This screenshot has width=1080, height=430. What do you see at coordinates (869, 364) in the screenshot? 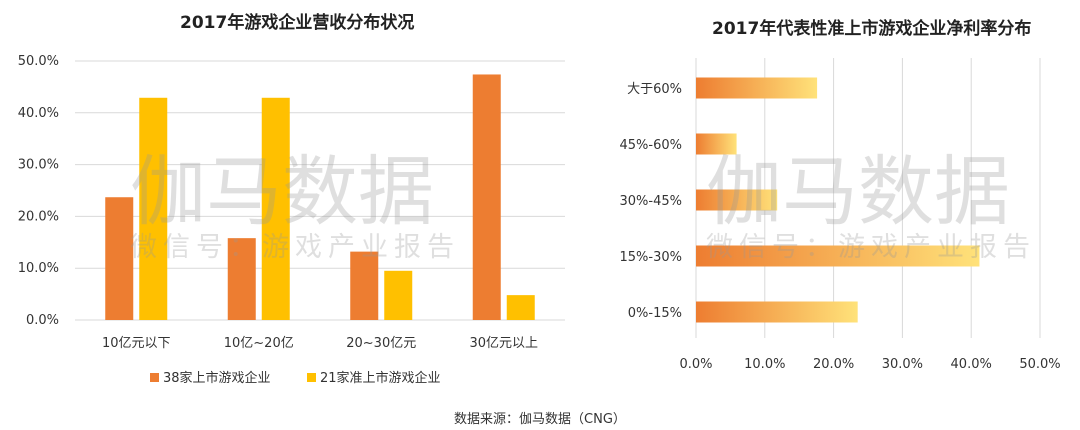
I see `right-x-tick-labels: 0.0% 10.0% 20.0% 30.0% 40.0% 50.0%` at bounding box center [869, 364].